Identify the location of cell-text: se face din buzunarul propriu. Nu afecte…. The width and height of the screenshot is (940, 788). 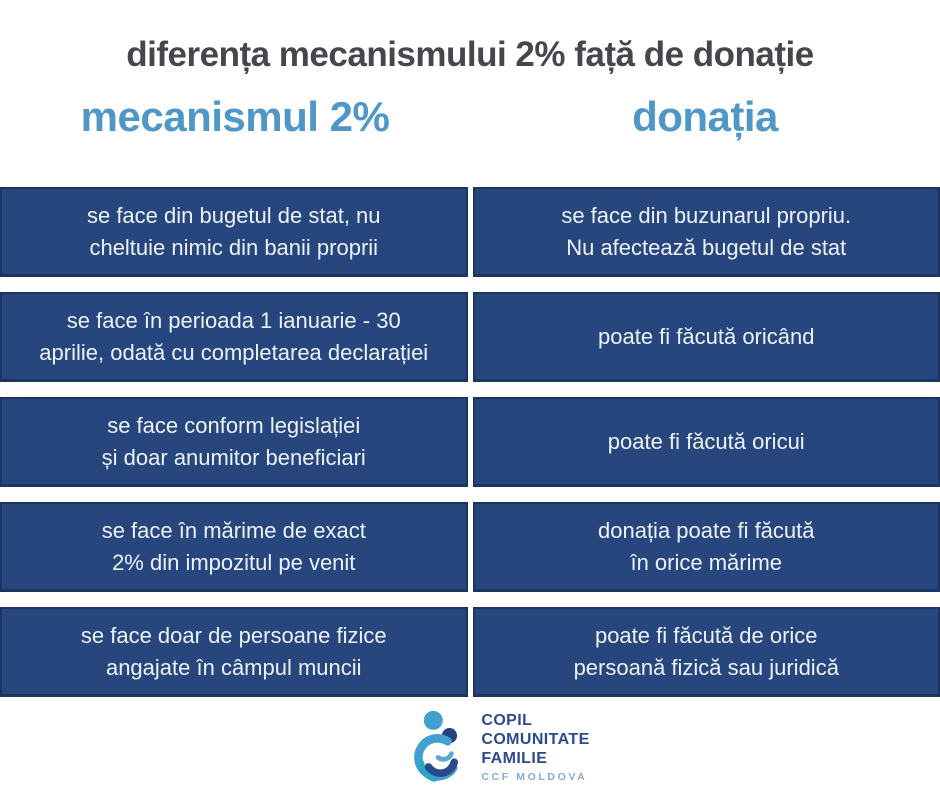
(706, 231).